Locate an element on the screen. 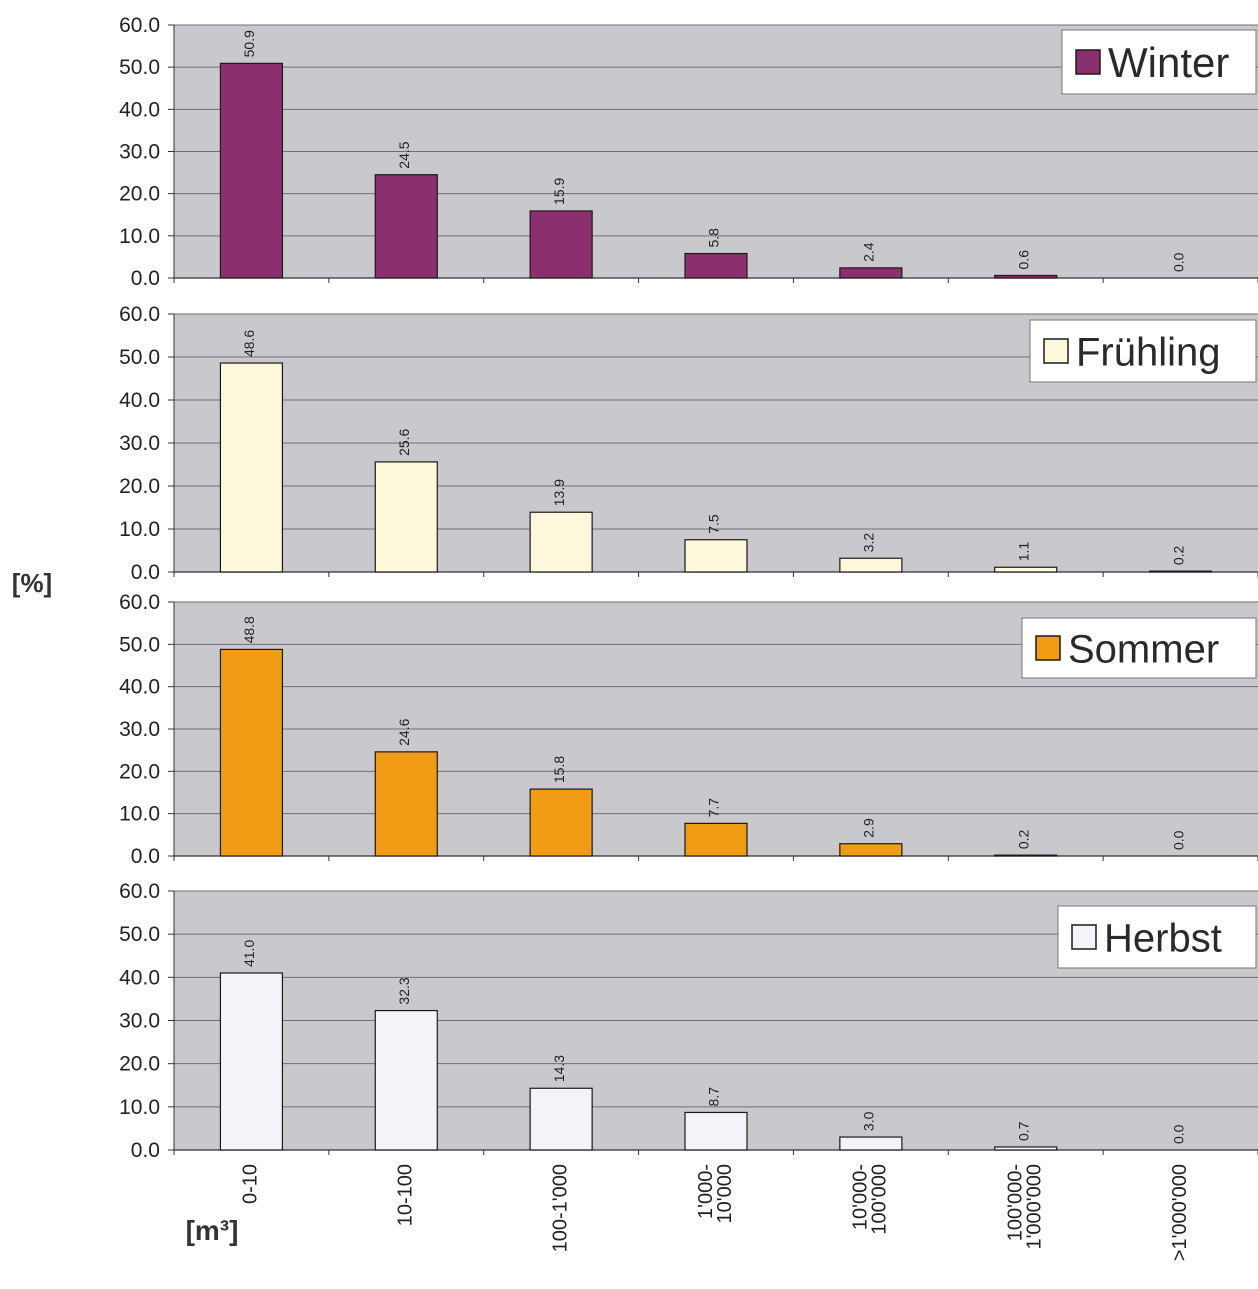  data-label: 25.6 is located at coordinates (404, 441).